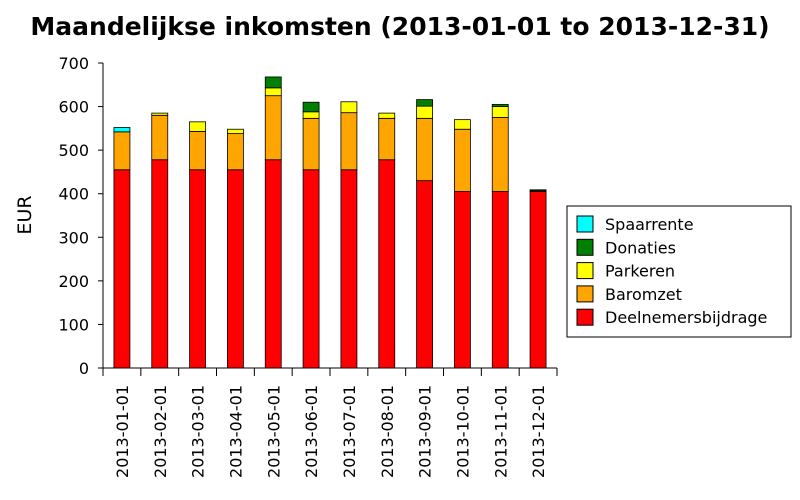 This screenshot has width=800, height=500. What do you see at coordinates (500, 431) in the screenshot?
I see `x-tick-label-2013-11-01: 2013-11-01` at bounding box center [500, 431].